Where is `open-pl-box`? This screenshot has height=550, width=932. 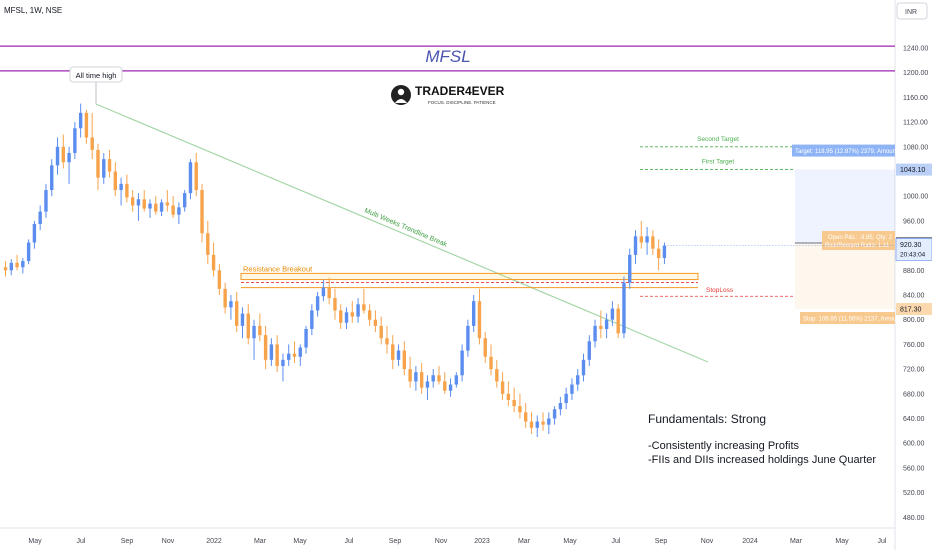
open-pl-box is located at coordinates (858, 241).